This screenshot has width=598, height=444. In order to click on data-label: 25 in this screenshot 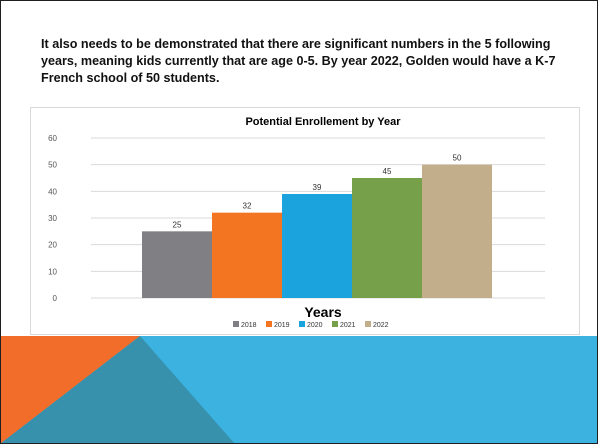, I will do `click(177, 224)`.